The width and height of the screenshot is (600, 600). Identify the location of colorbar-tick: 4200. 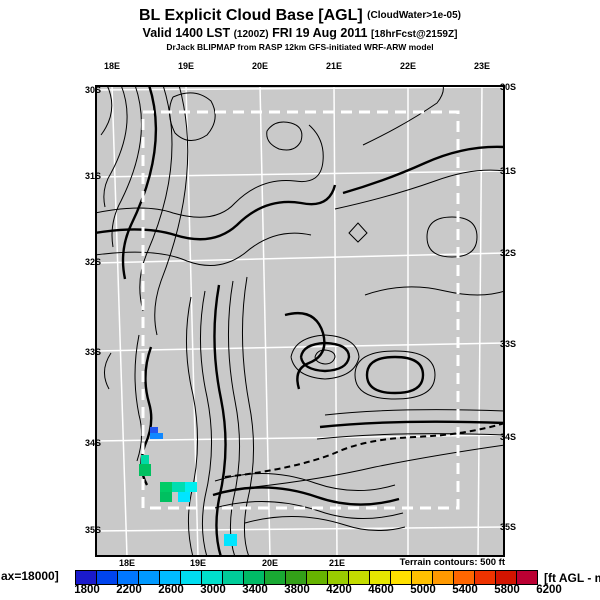
(339, 590).